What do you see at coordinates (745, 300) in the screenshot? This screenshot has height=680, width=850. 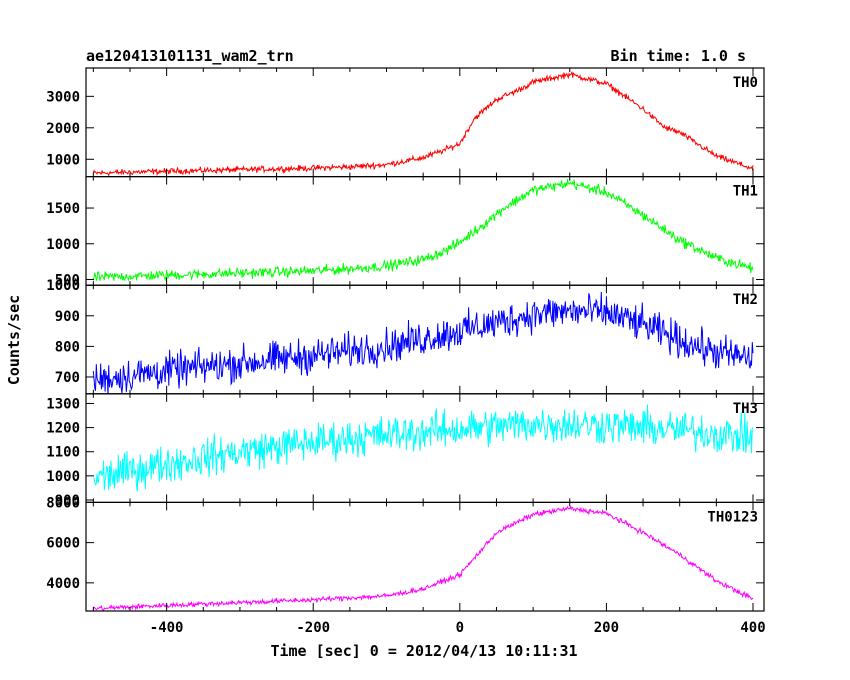 I see `panel-label: TH2` at bounding box center [745, 300].